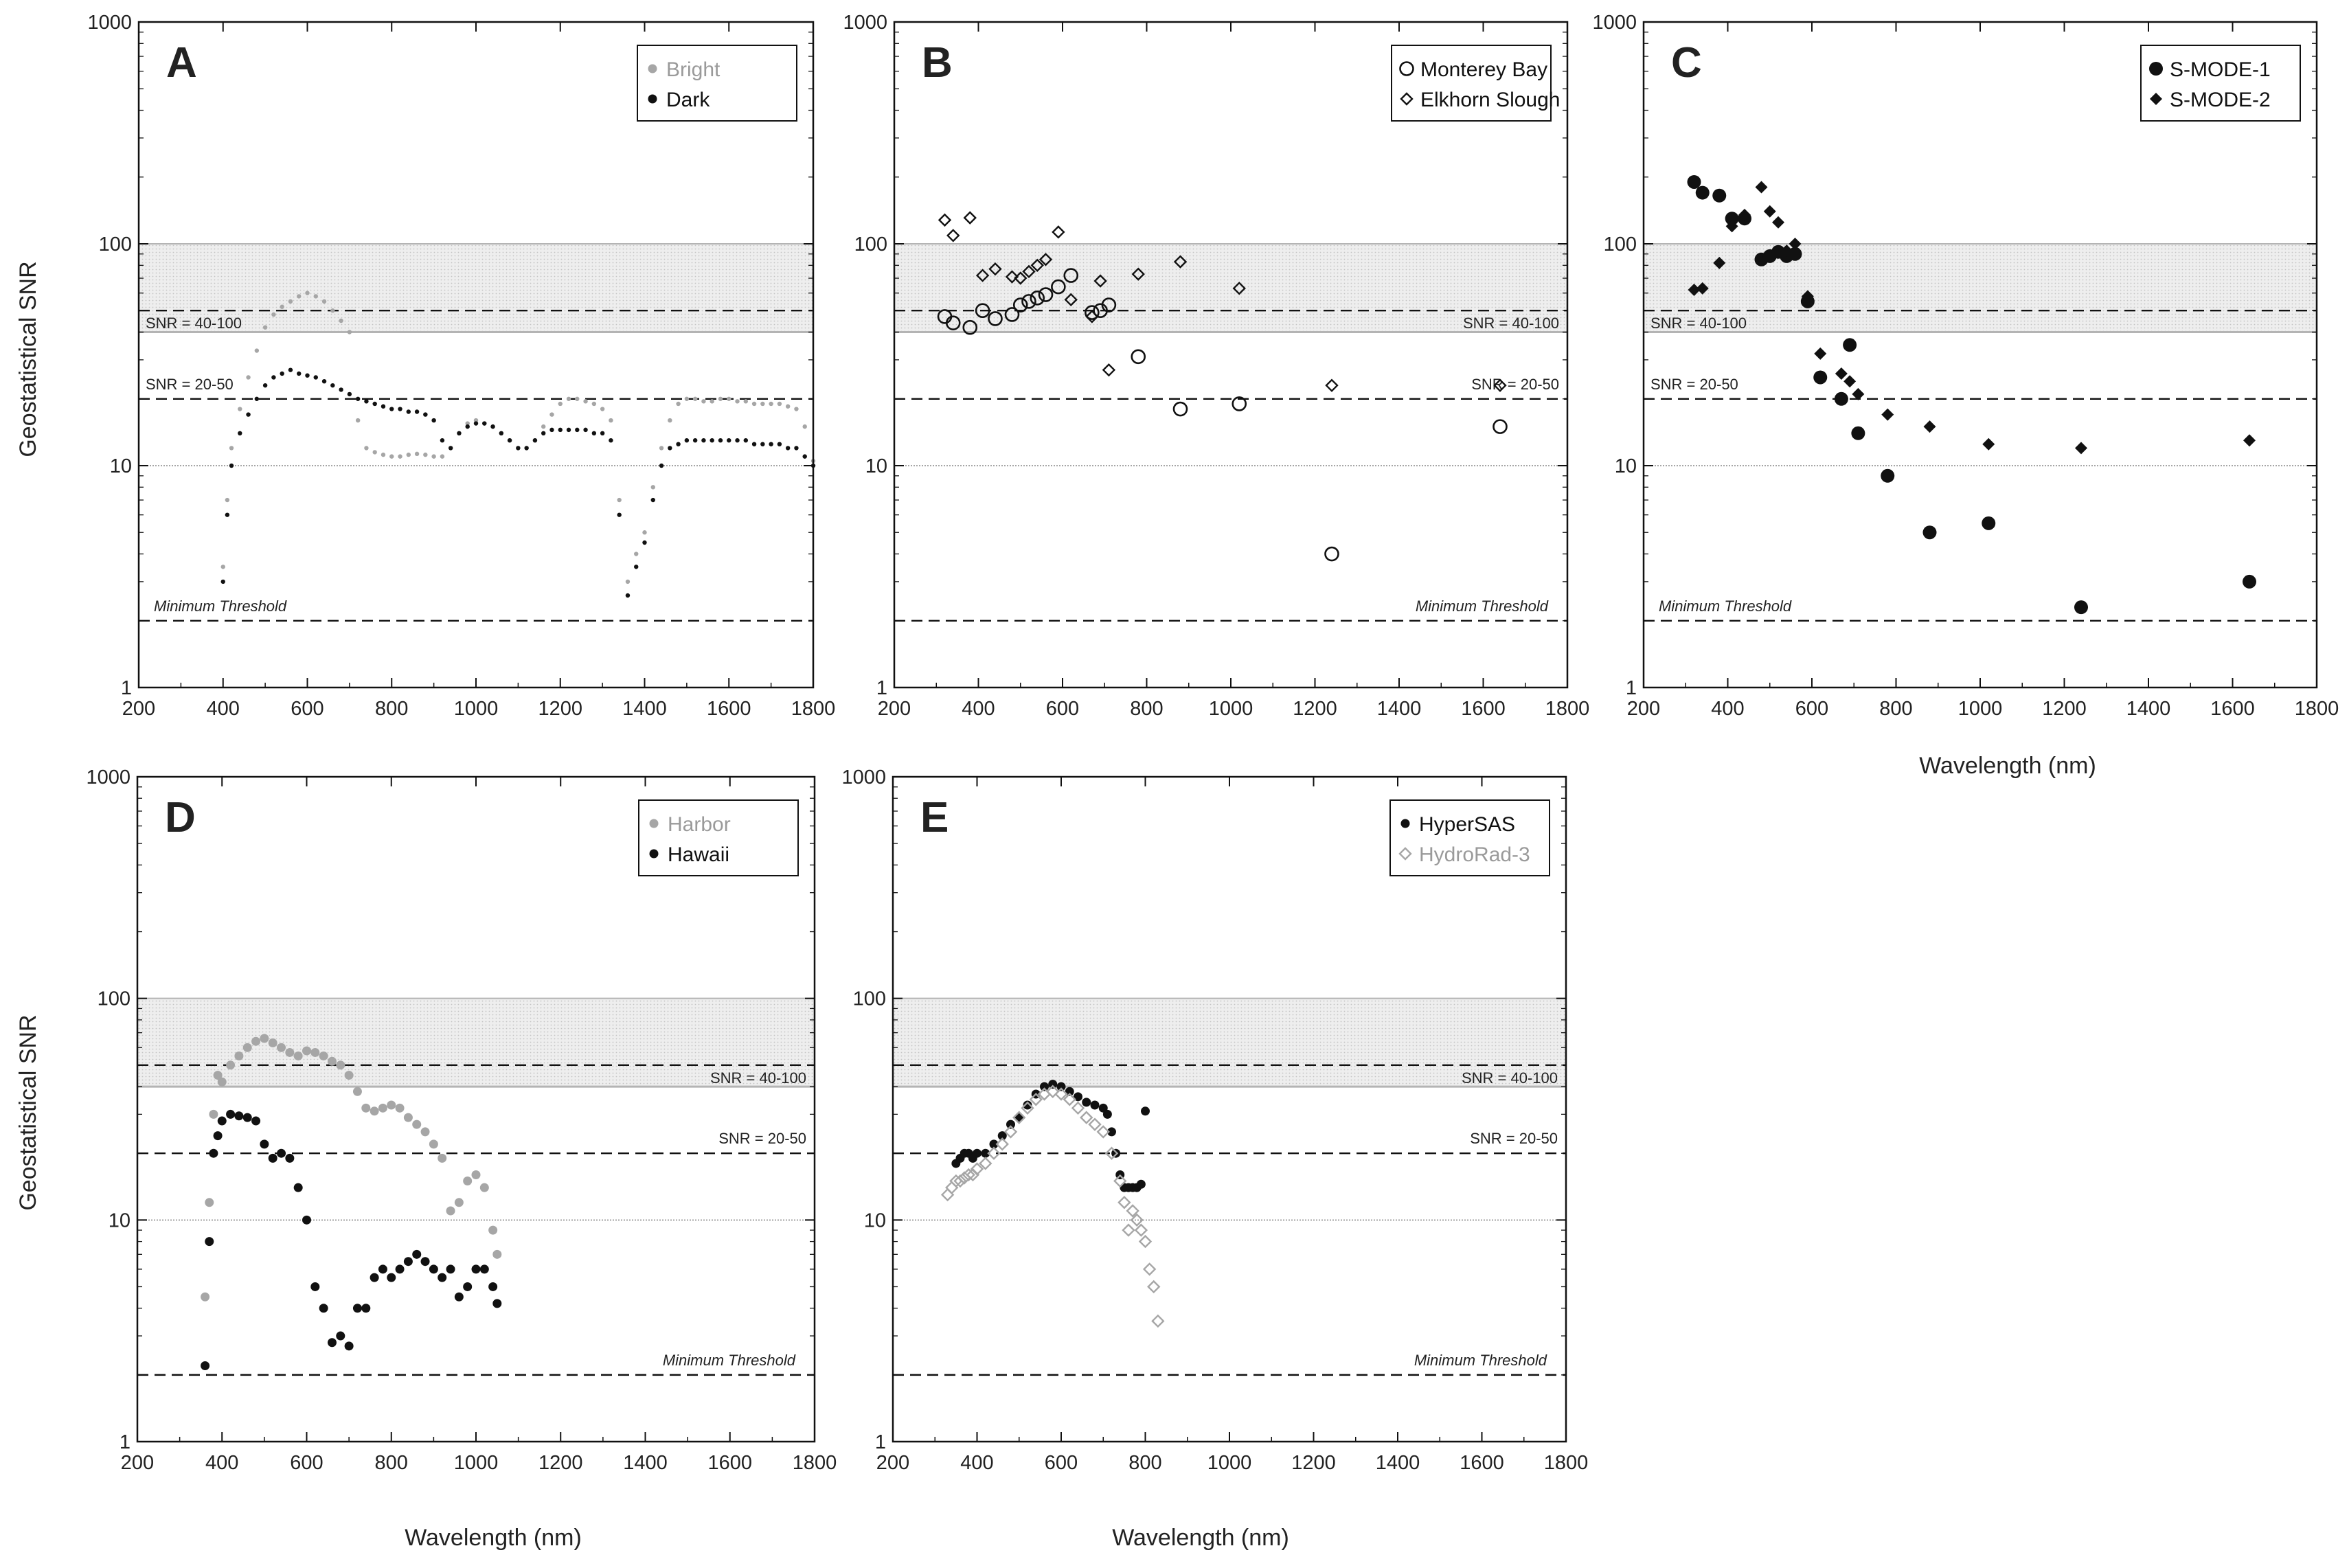 The image size is (2349, 1568). What do you see at coordinates (699, 854) in the screenshot?
I see `legend-label: Hawaii` at bounding box center [699, 854].